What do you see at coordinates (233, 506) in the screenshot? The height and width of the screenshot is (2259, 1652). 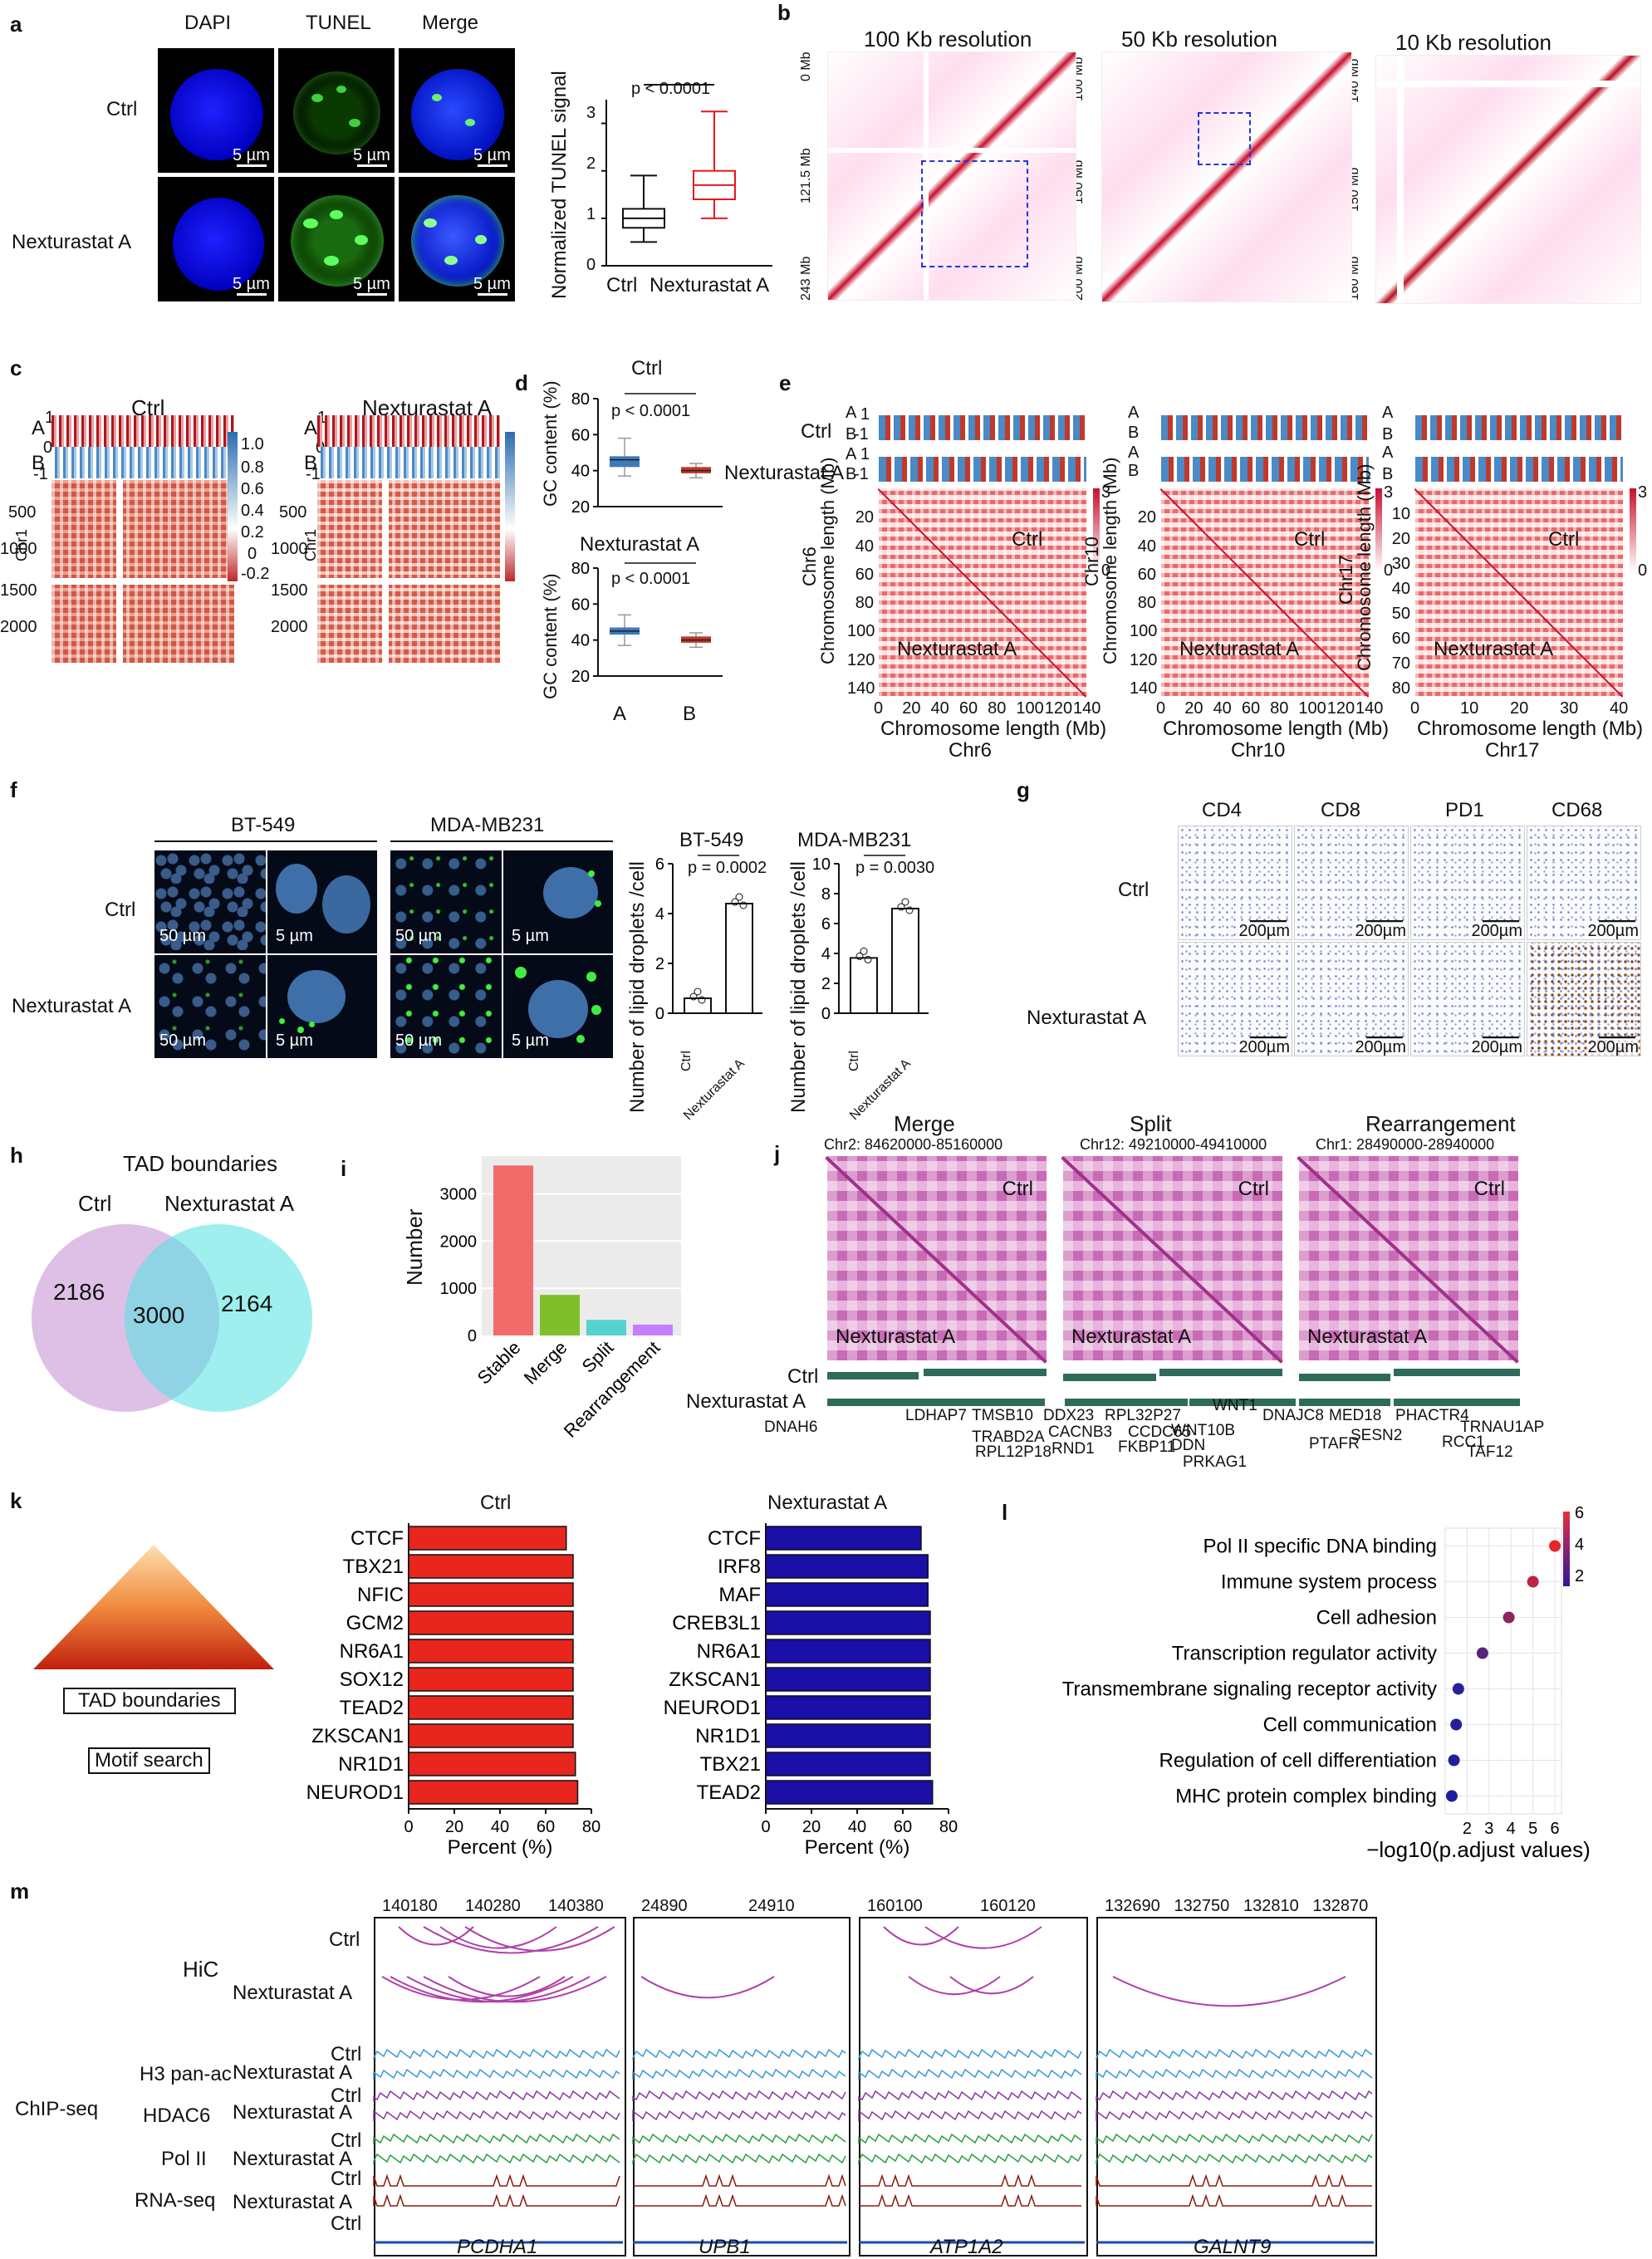 I see `c-colorbar-ctrl` at bounding box center [233, 506].